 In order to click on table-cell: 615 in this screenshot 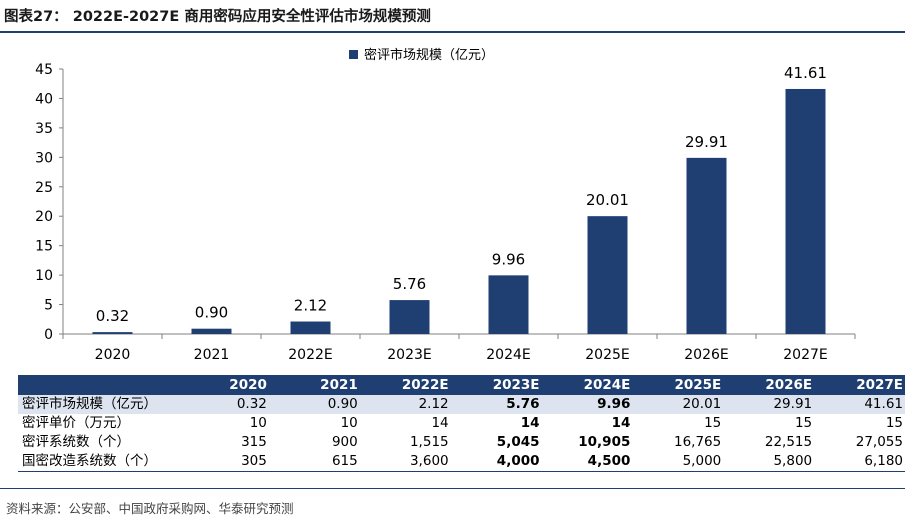, I will do `click(314, 462)`.